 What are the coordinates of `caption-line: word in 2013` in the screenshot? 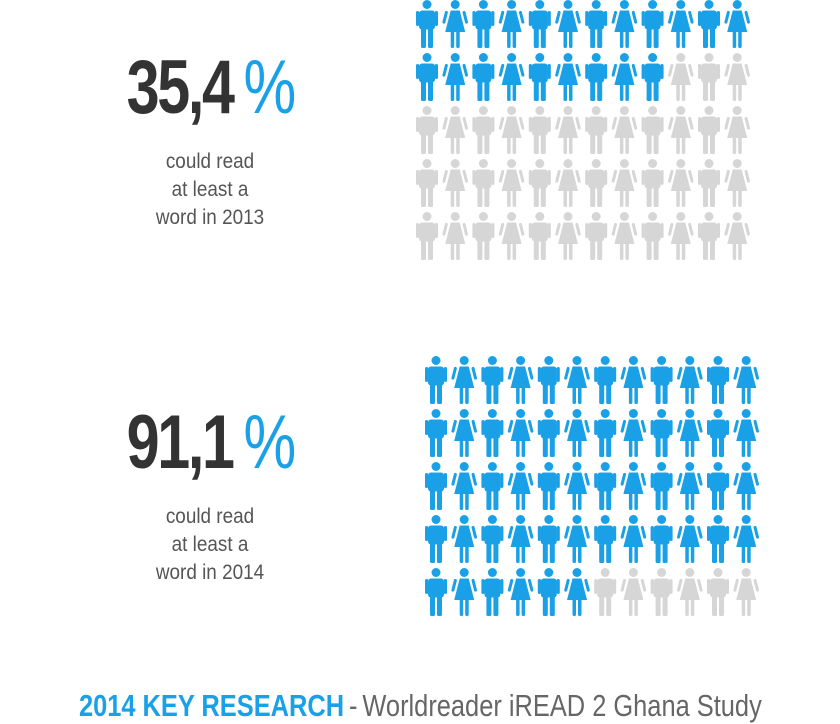 It's located at (210, 217).